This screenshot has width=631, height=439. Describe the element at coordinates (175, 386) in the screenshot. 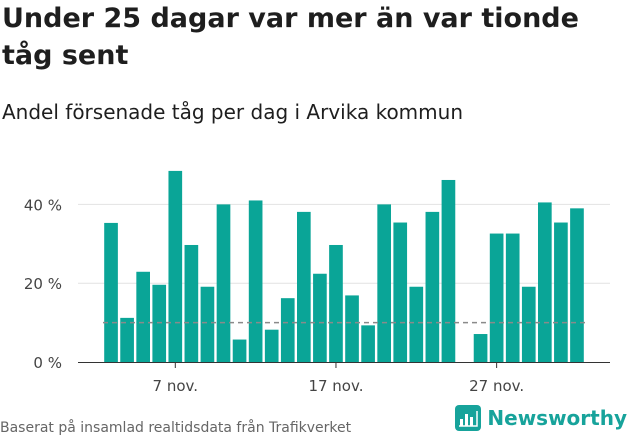

I see `x-tick-label: 7 nov.` at that location.